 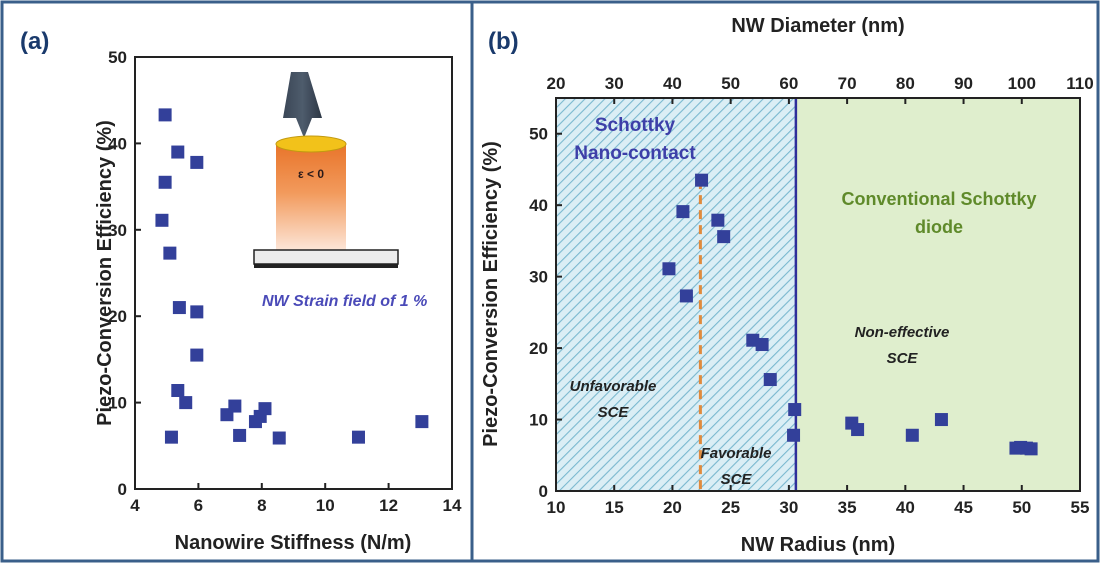 I want to click on panel-b-top-tick-label: 90, so click(x=963, y=83).